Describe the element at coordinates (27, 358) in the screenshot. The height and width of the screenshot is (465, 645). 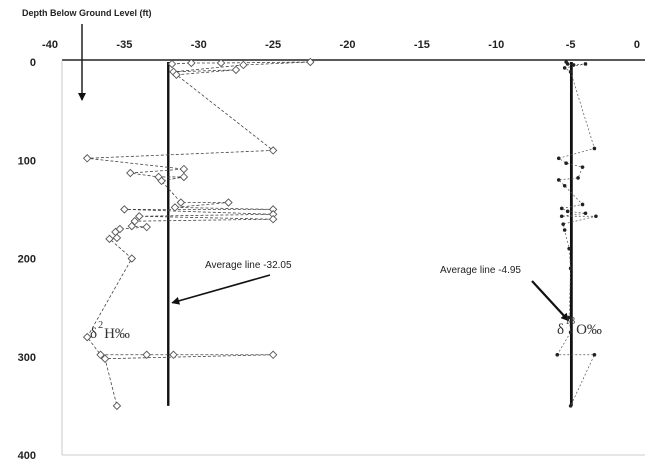
I see `y-tick-label: 300` at that location.